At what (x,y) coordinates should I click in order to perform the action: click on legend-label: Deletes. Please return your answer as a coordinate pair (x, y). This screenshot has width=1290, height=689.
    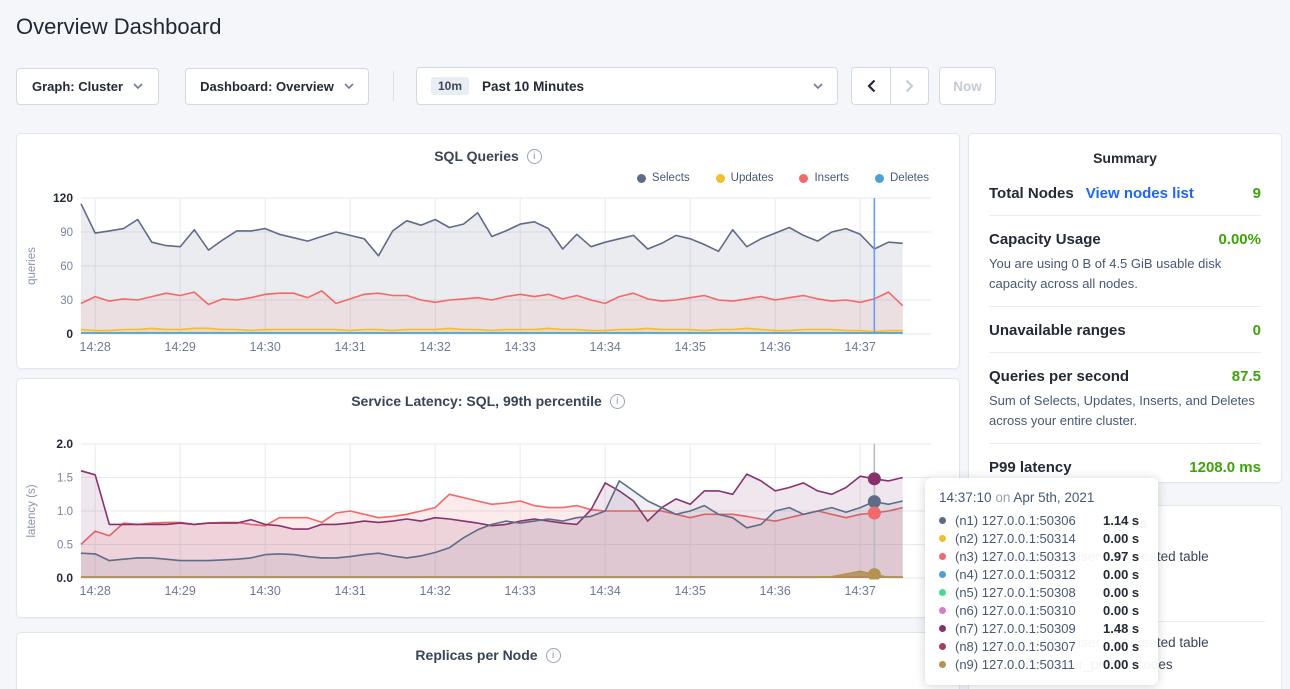
    Looking at the image, I should click on (909, 178).